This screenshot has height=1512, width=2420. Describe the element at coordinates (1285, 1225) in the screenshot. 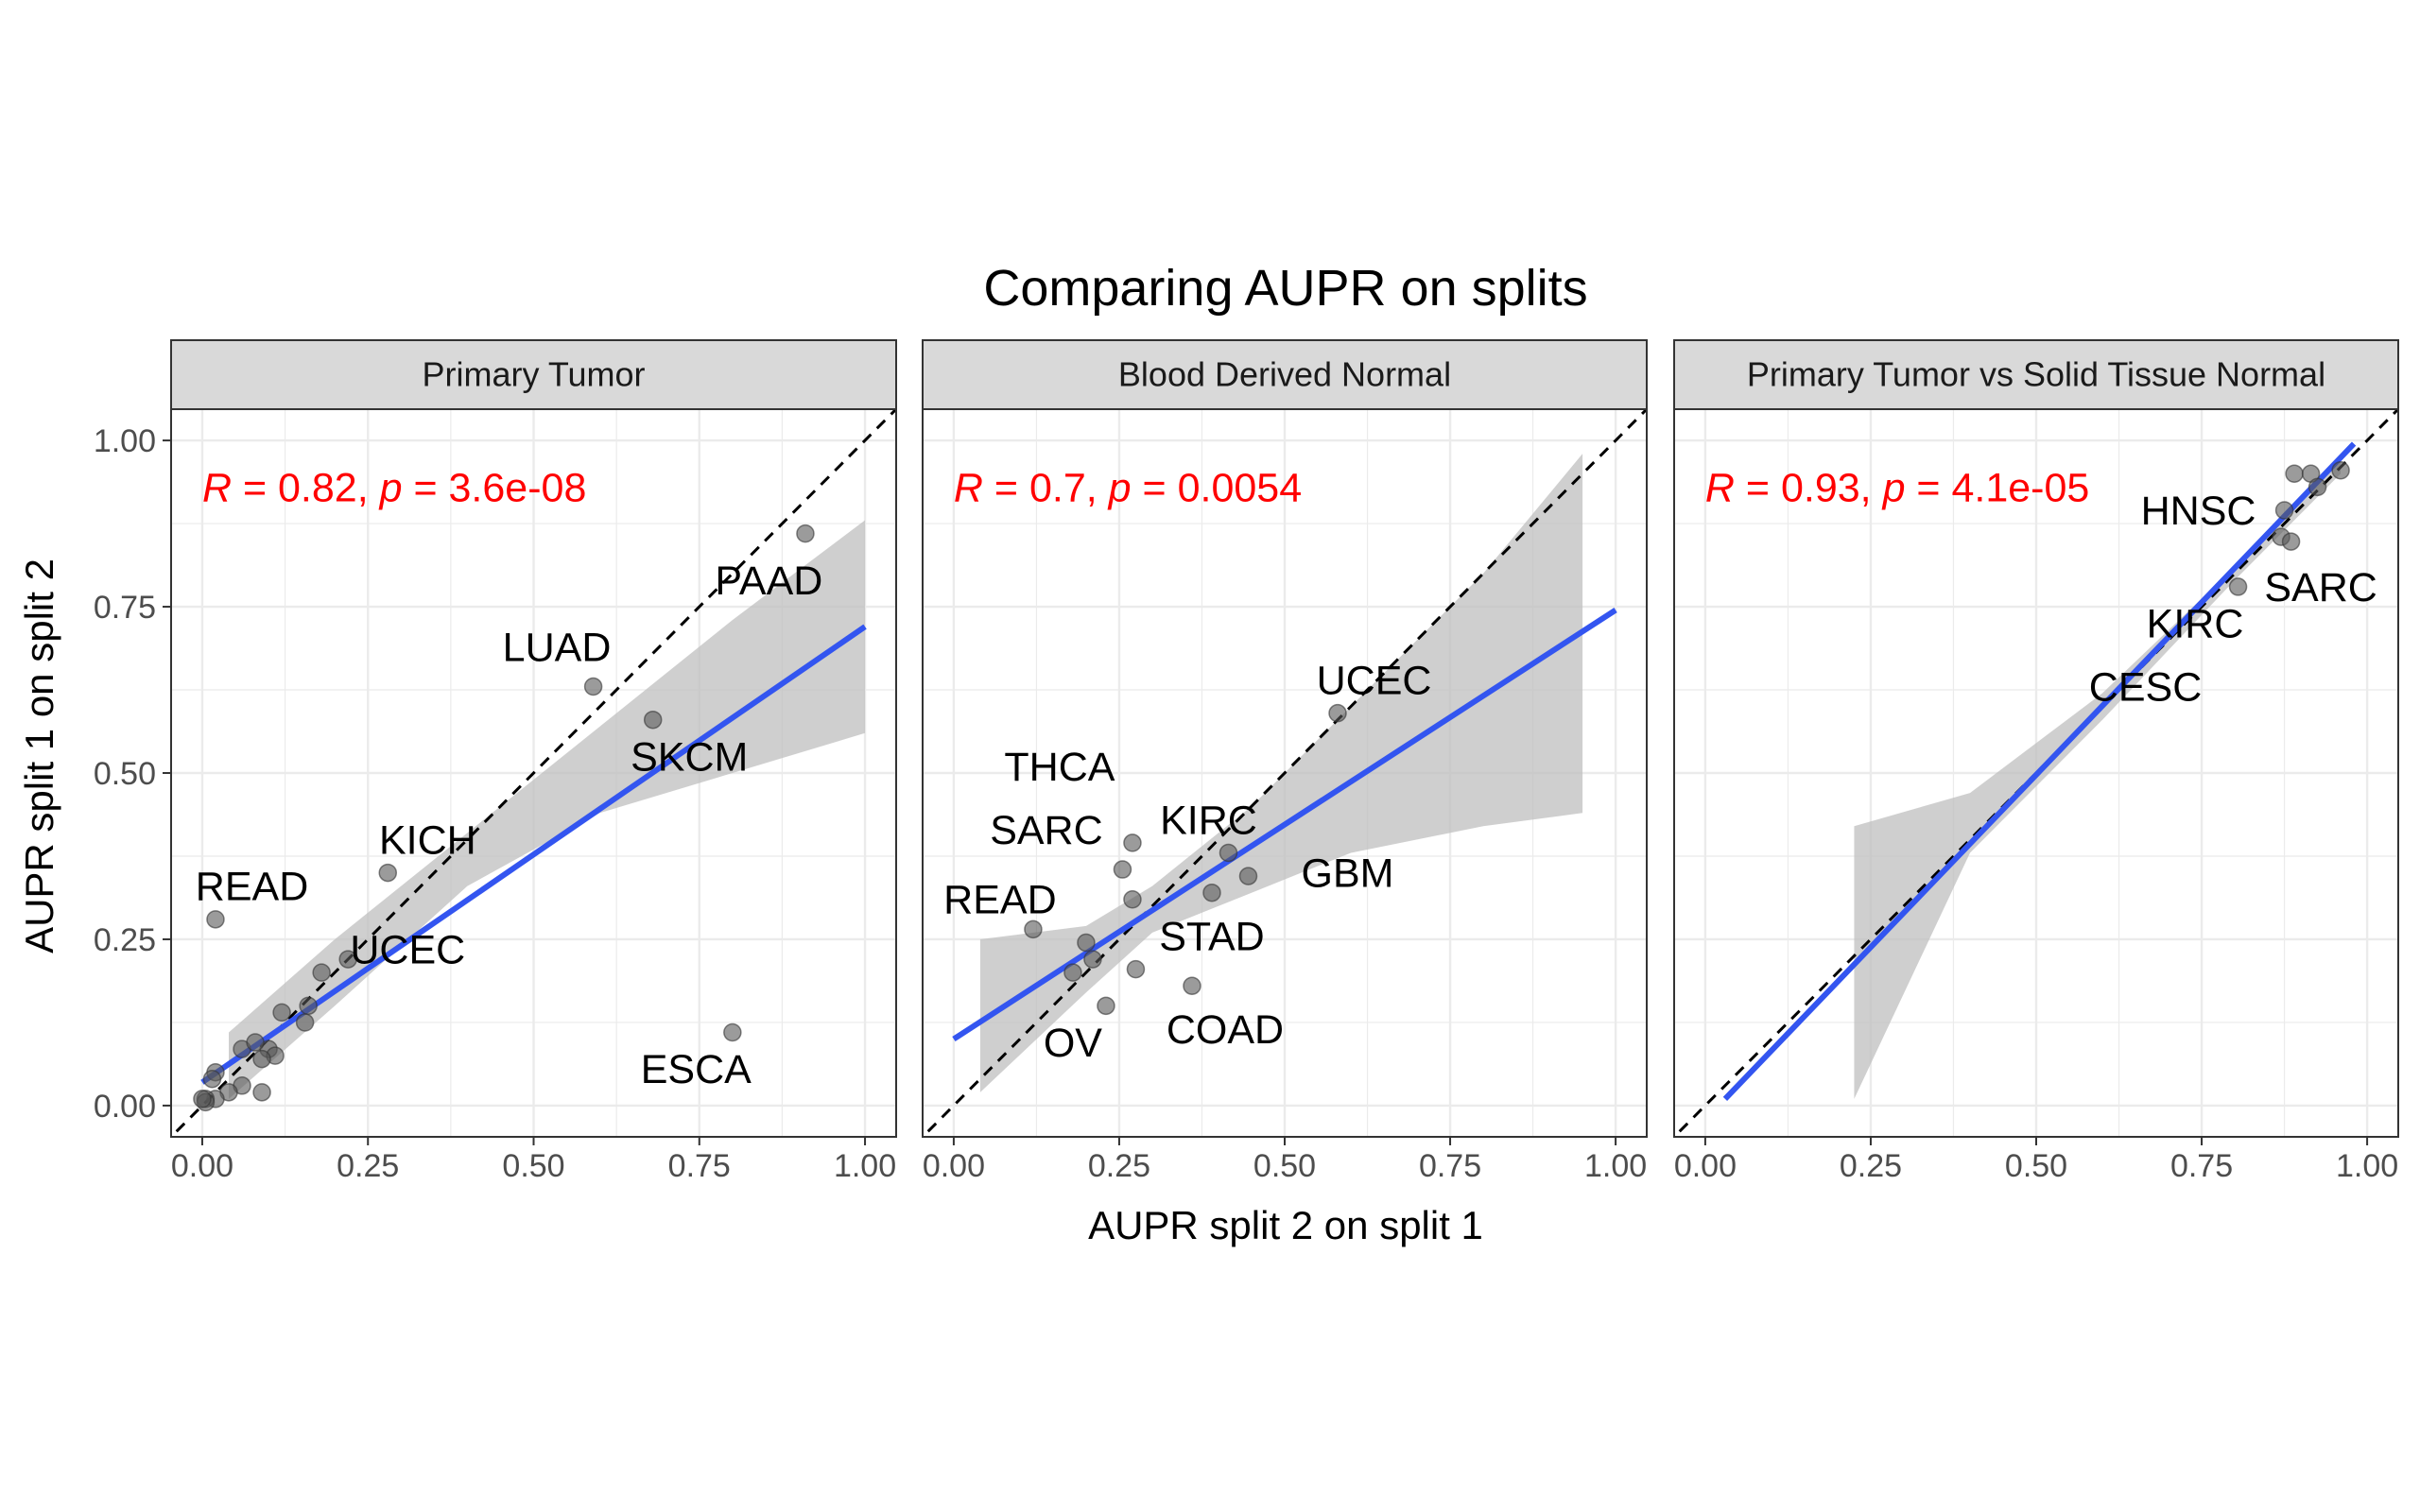

I see `x-axis-title: AUPR split 2 on split 1` at that location.